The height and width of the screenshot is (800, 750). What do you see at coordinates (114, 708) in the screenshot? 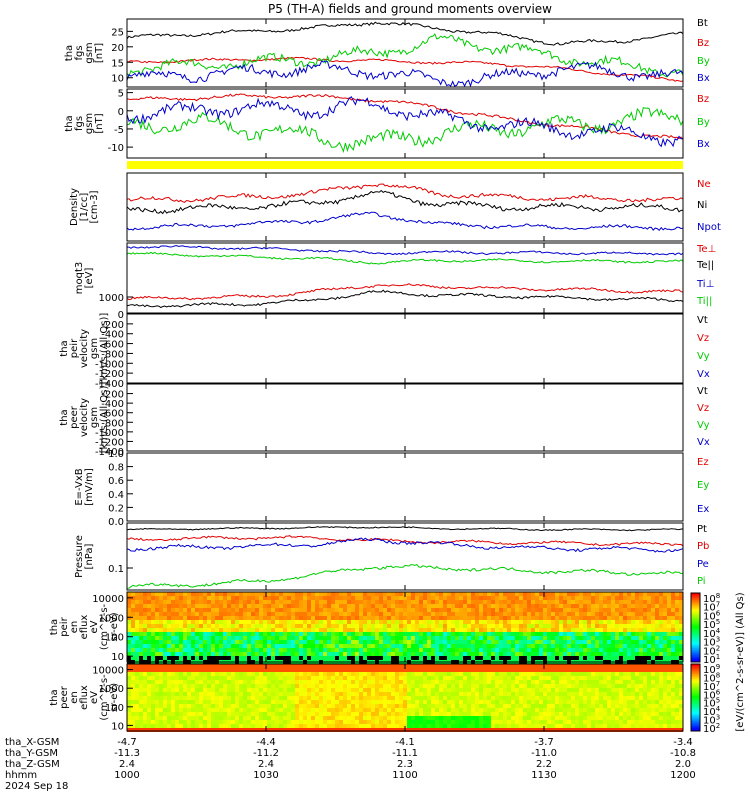
I see `y-tick-label: 100` at bounding box center [114, 708].